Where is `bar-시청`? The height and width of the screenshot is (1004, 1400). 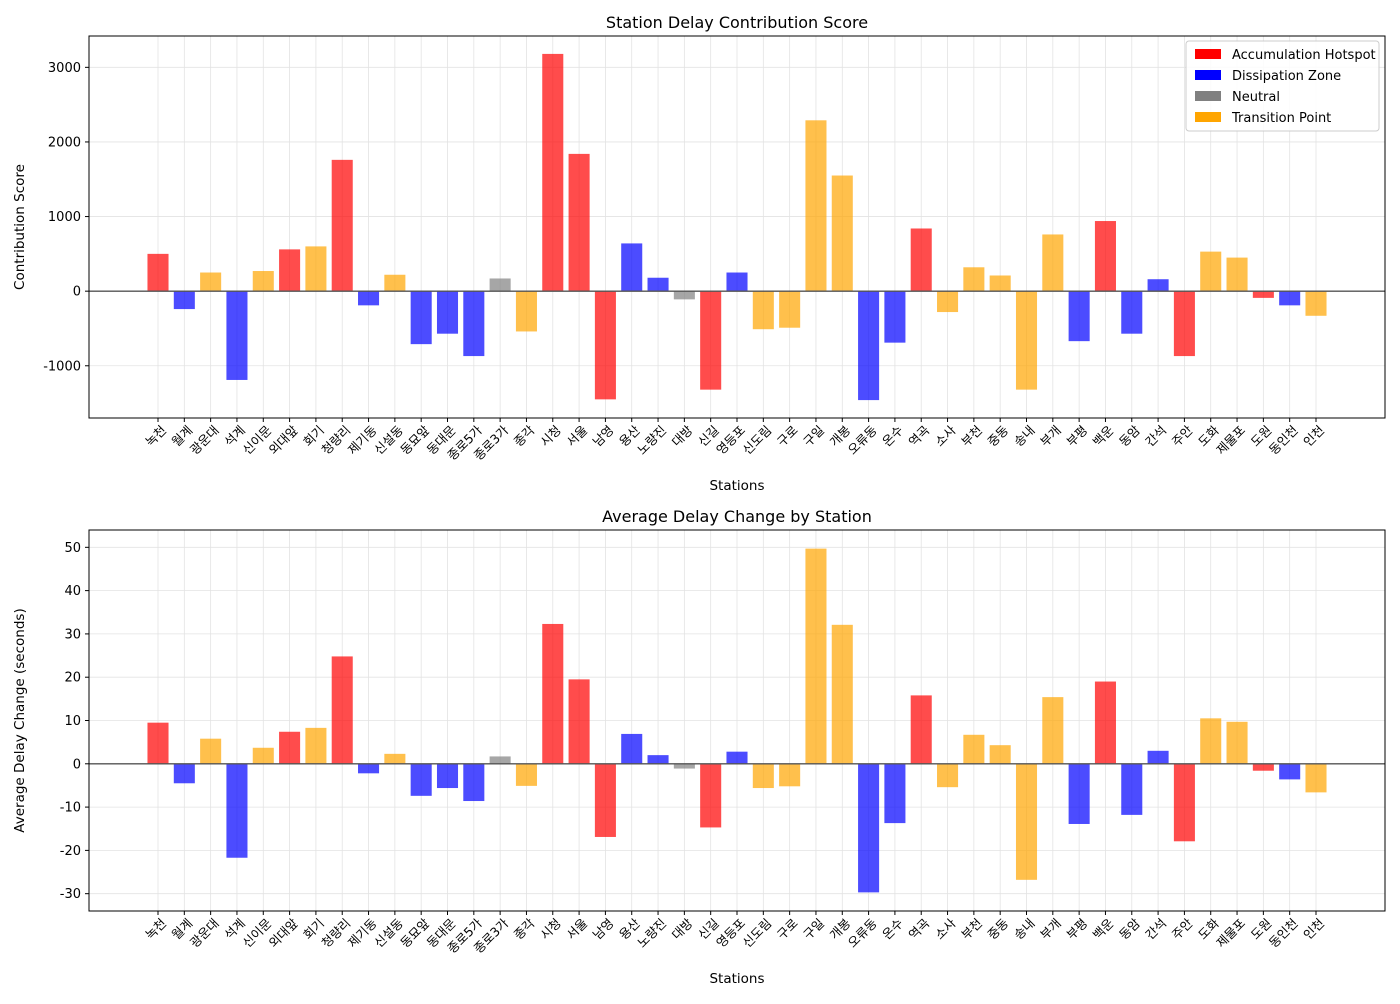 bar-시청 is located at coordinates (553, 172).